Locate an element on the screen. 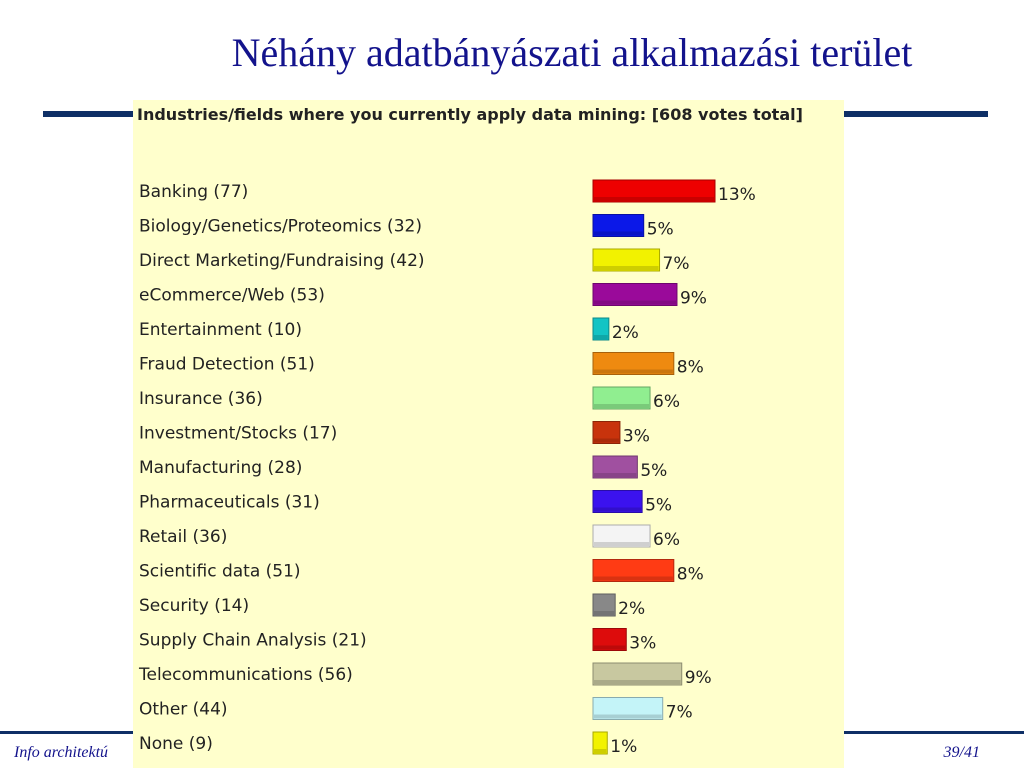 The image size is (1024, 768). category-label: Pharmaceuticals (31) is located at coordinates (229, 503).